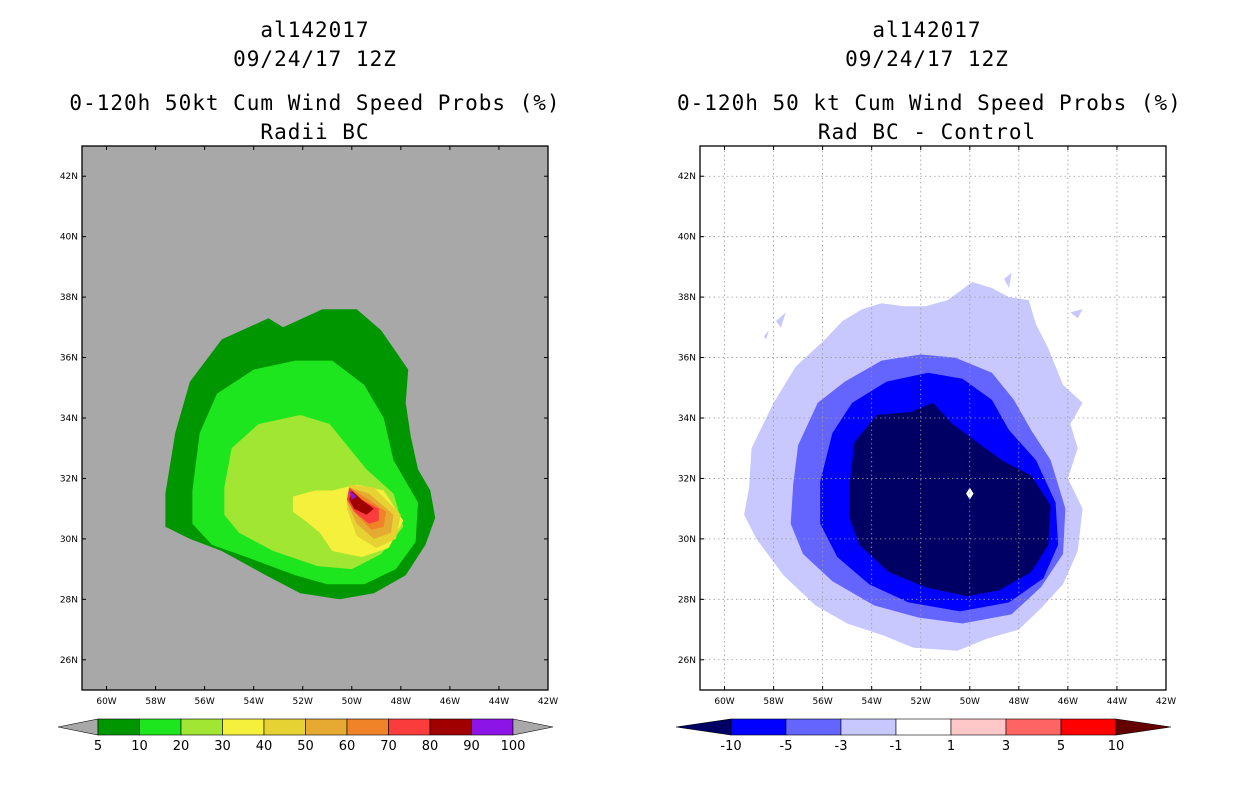  Describe the element at coordinates (69, 661) in the screenshot. I see `left-ytick-label: 26N` at that location.